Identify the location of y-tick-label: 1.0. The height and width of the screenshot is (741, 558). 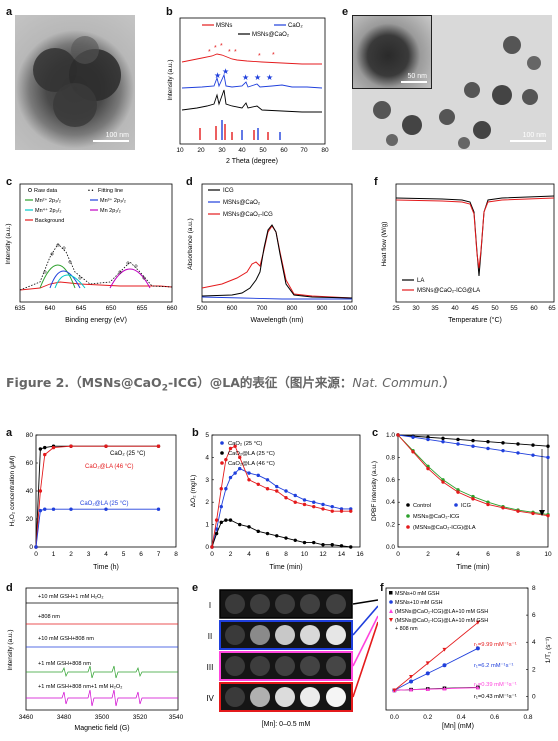
(390, 435).